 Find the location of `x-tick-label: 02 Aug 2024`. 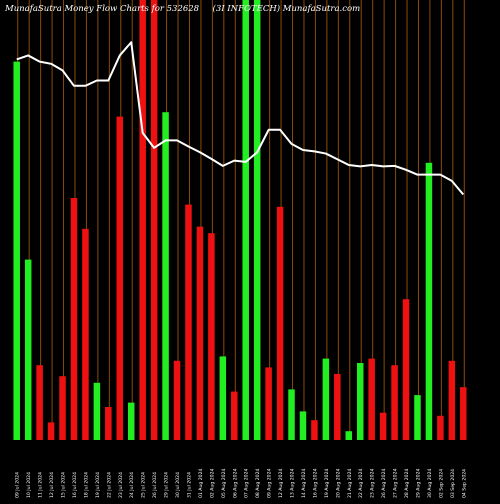

x-tick-label: 02 Aug 2024 is located at coordinates (212, 483).